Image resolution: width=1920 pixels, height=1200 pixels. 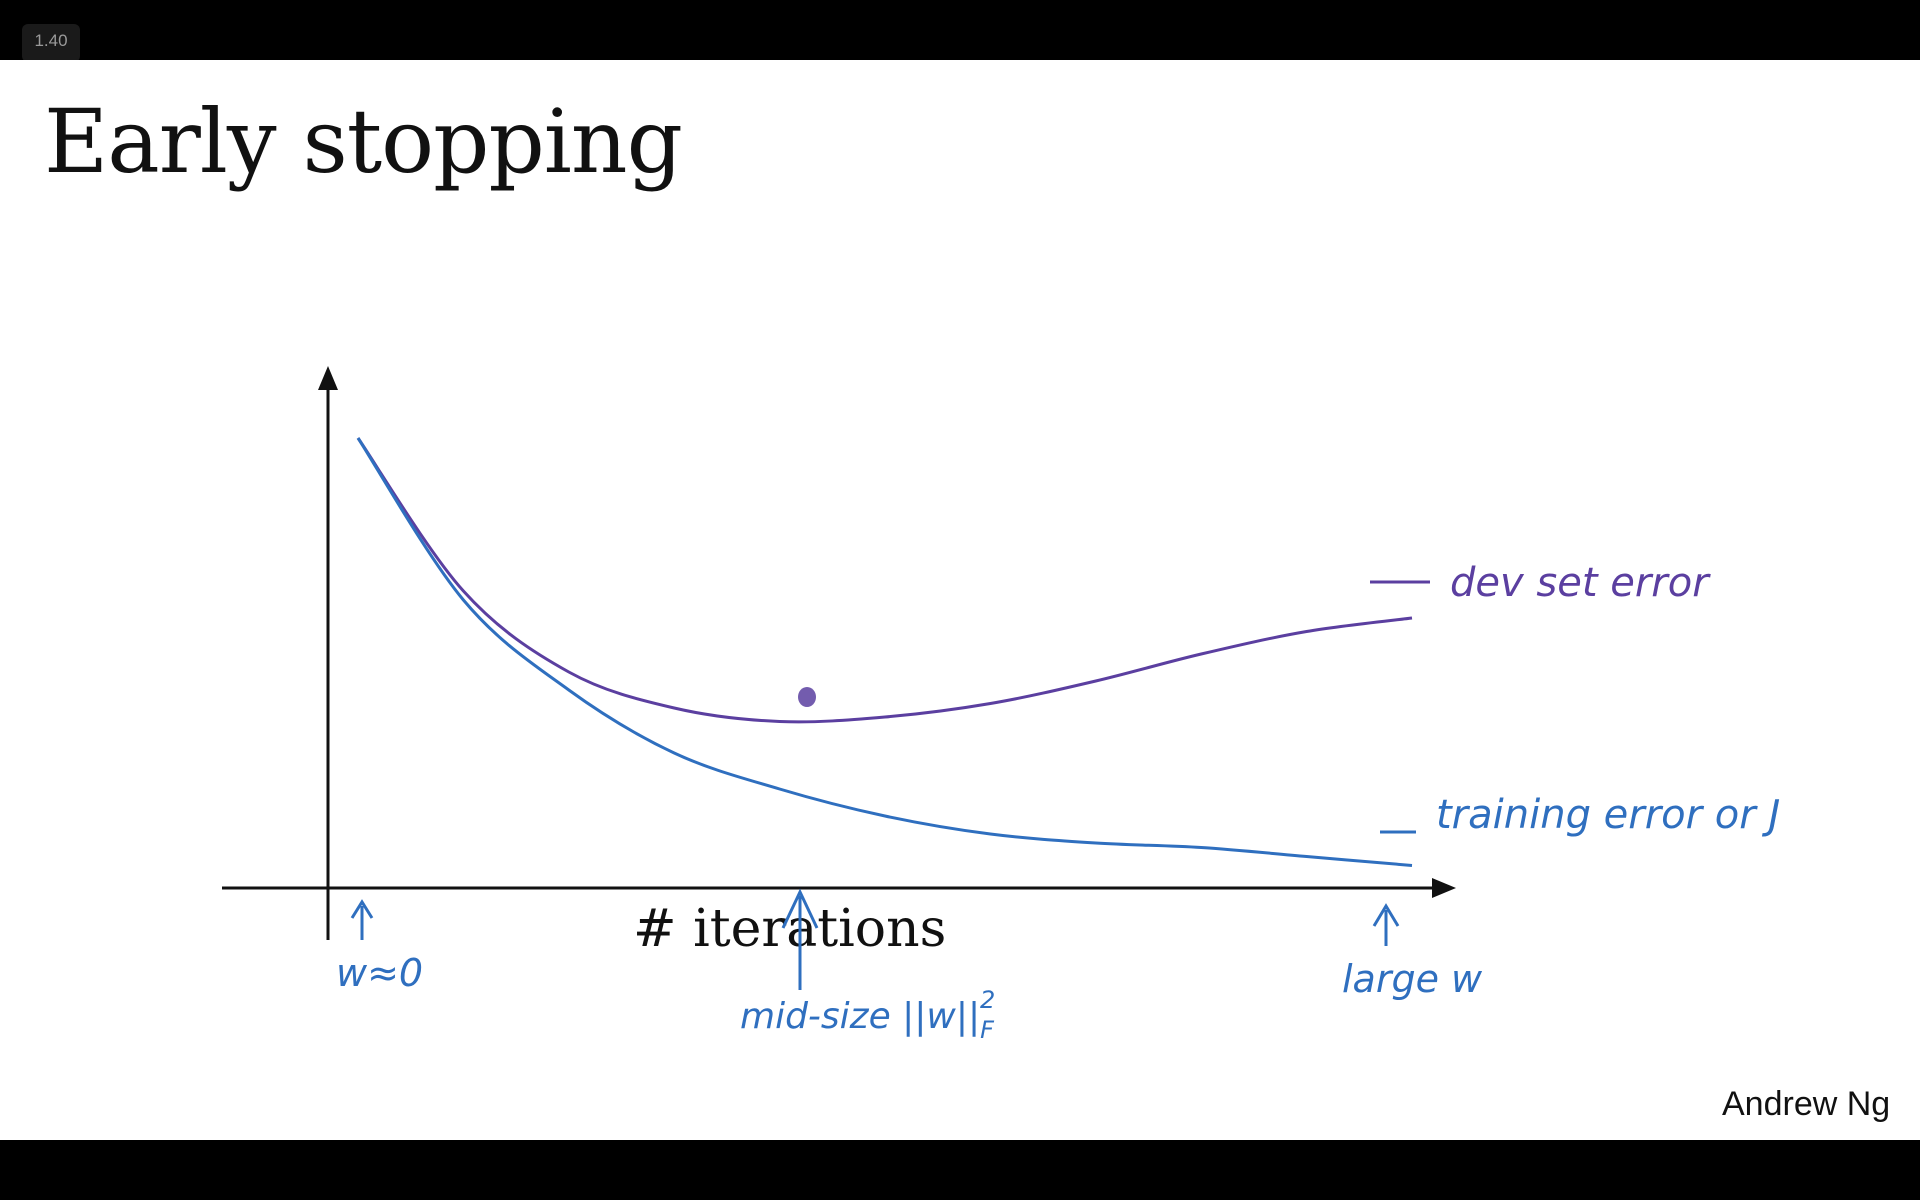 What do you see at coordinates (51, 43) in the screenshot?
I see `playback-speed-badge: 1.40` at bounding box center [51, 43].